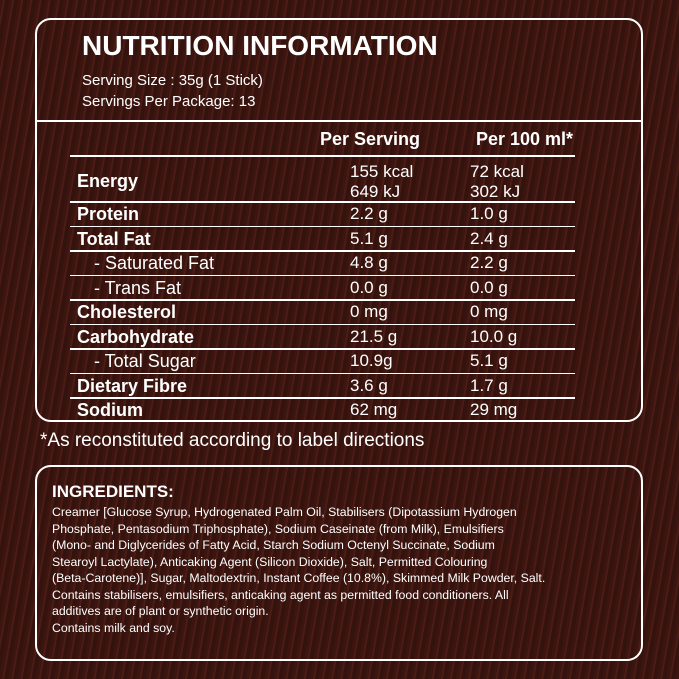 This screenshot has width=679, height=679. Describe the element at coordinates (114, 238) in the screenshot. I see `row-label: Total Fat` at that location.